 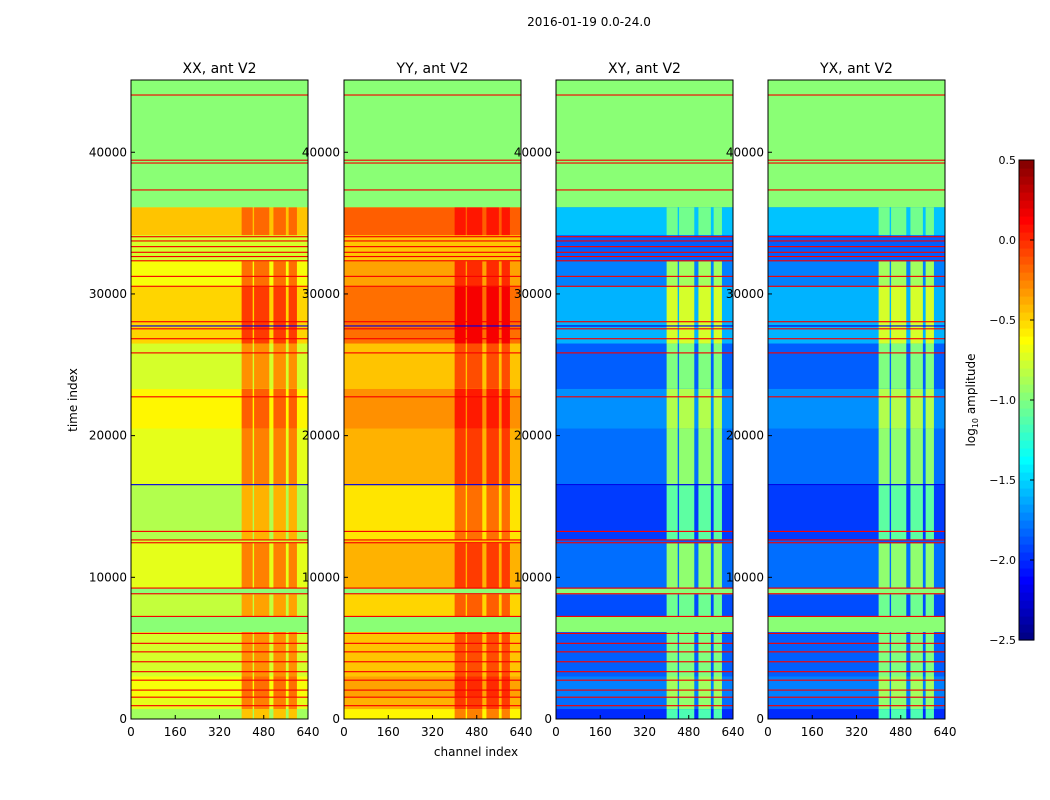 What do you see at coordinates (108, 436) in the screenshot?
I see `y-tick-label: 20000` at bounding box center [108, 436].